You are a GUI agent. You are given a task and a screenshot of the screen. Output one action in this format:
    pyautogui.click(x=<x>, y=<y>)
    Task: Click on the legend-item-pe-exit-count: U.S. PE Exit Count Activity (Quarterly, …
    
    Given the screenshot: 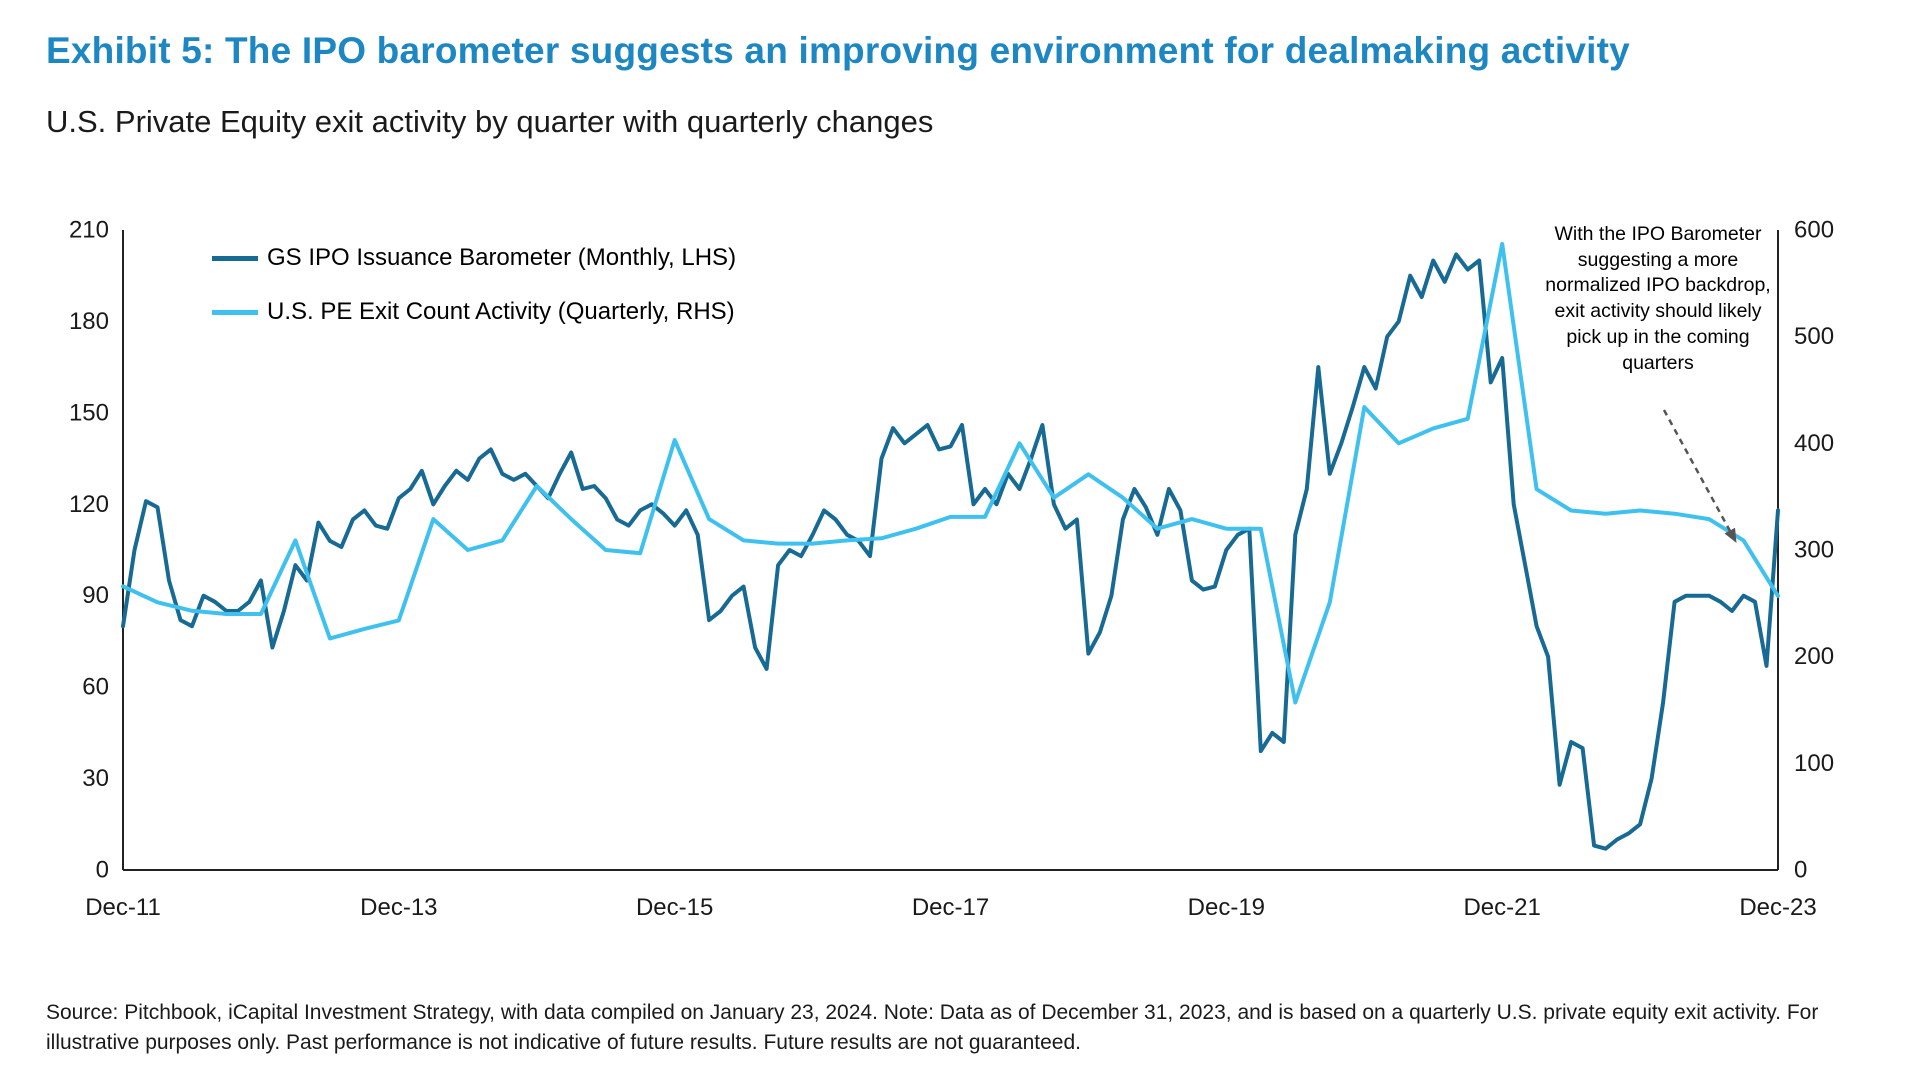 What is the action you would take?
    pyautogui.click(x=474, y=312)
    